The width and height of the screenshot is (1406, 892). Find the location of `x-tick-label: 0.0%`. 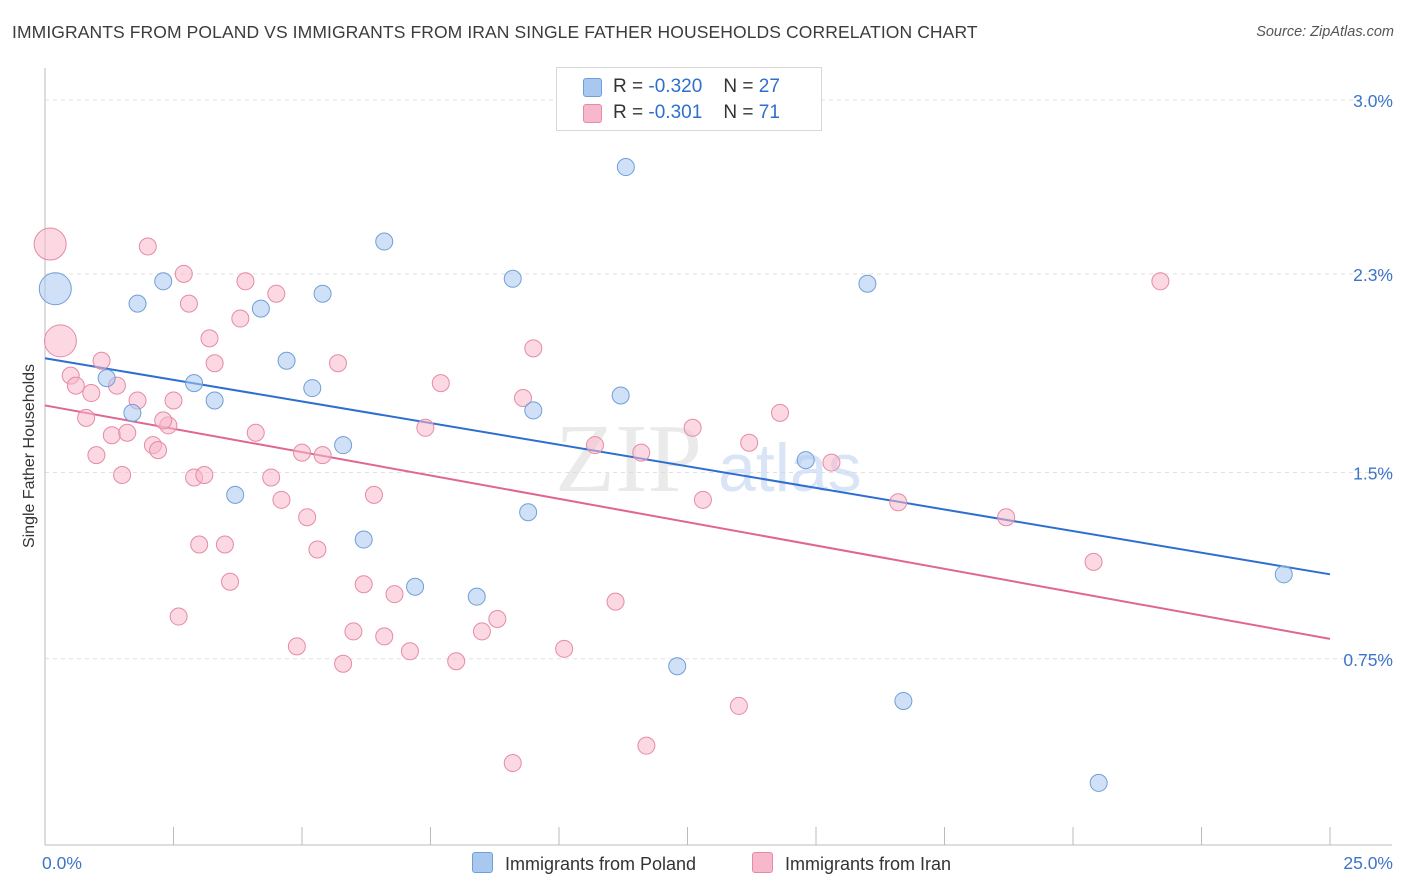

x-tick-label: 0.0% is located at coordinates (62, 863).